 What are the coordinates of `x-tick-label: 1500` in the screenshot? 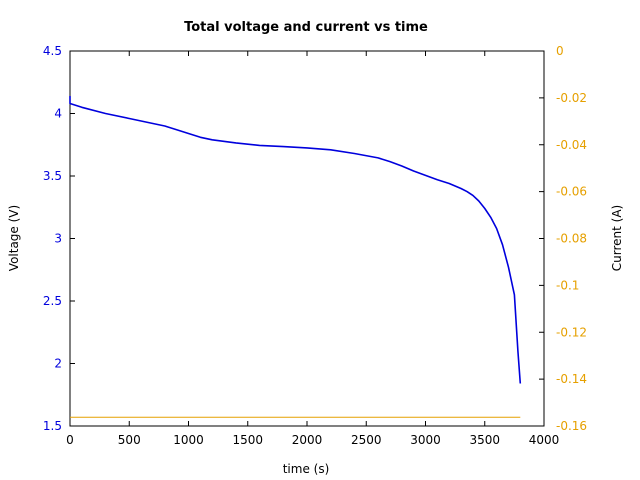 It's located at (247, 440).